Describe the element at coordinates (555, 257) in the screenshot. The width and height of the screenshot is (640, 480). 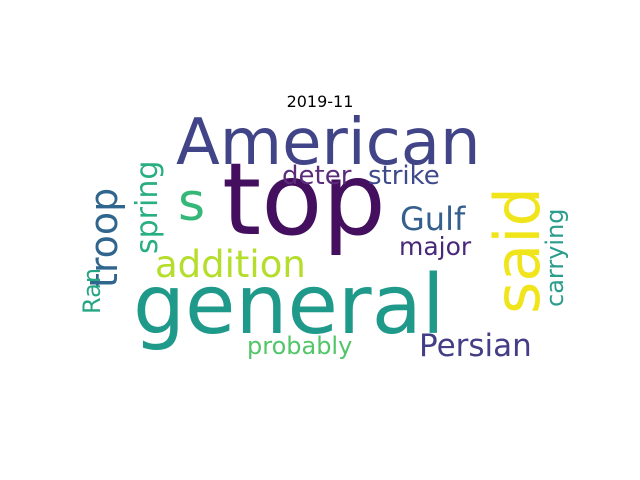
I see `word-carrying: carrying` at that location.